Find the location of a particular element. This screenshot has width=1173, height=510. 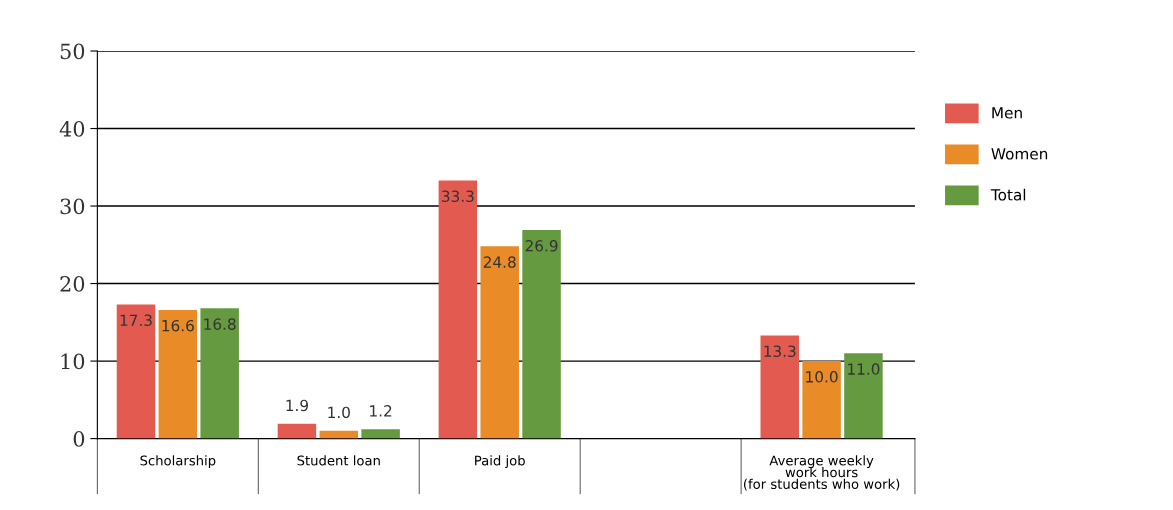

legend-label: Women is located at coordinates (1019, 154).